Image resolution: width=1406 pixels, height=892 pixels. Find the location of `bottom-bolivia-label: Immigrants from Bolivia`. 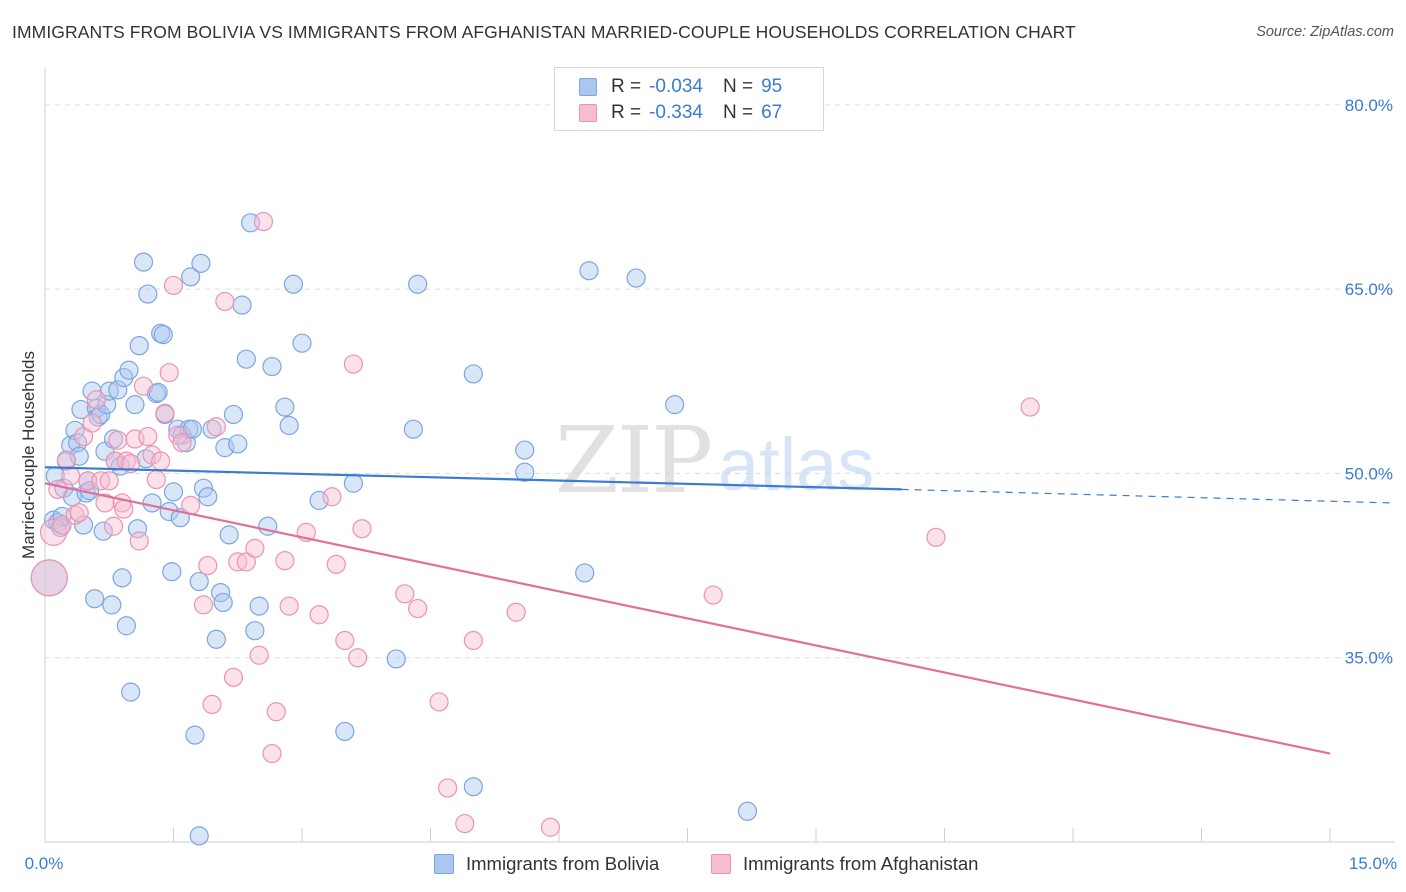

bottom-bolivia-label: Immigrants from Bolivia is located at coordinates (563, 863).